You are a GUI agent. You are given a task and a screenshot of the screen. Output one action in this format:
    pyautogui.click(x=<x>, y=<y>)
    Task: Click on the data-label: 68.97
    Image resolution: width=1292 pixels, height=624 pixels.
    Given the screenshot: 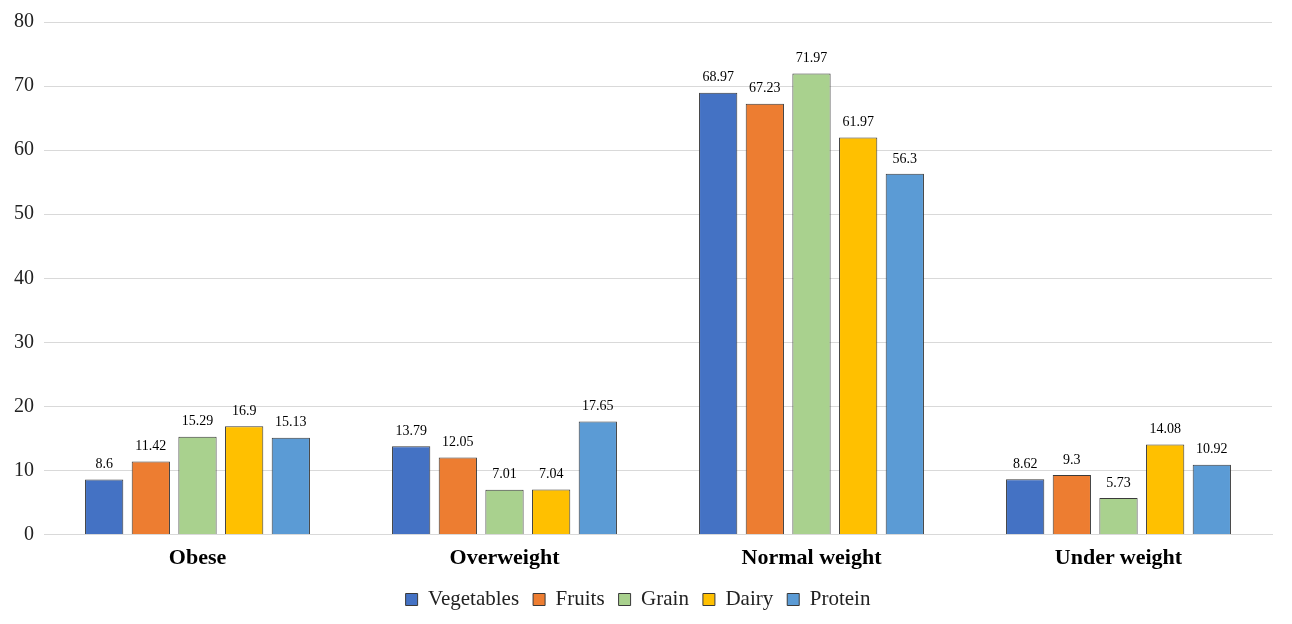 What is the action you would take?
    pyautogui.click(x=718, y=77)
    